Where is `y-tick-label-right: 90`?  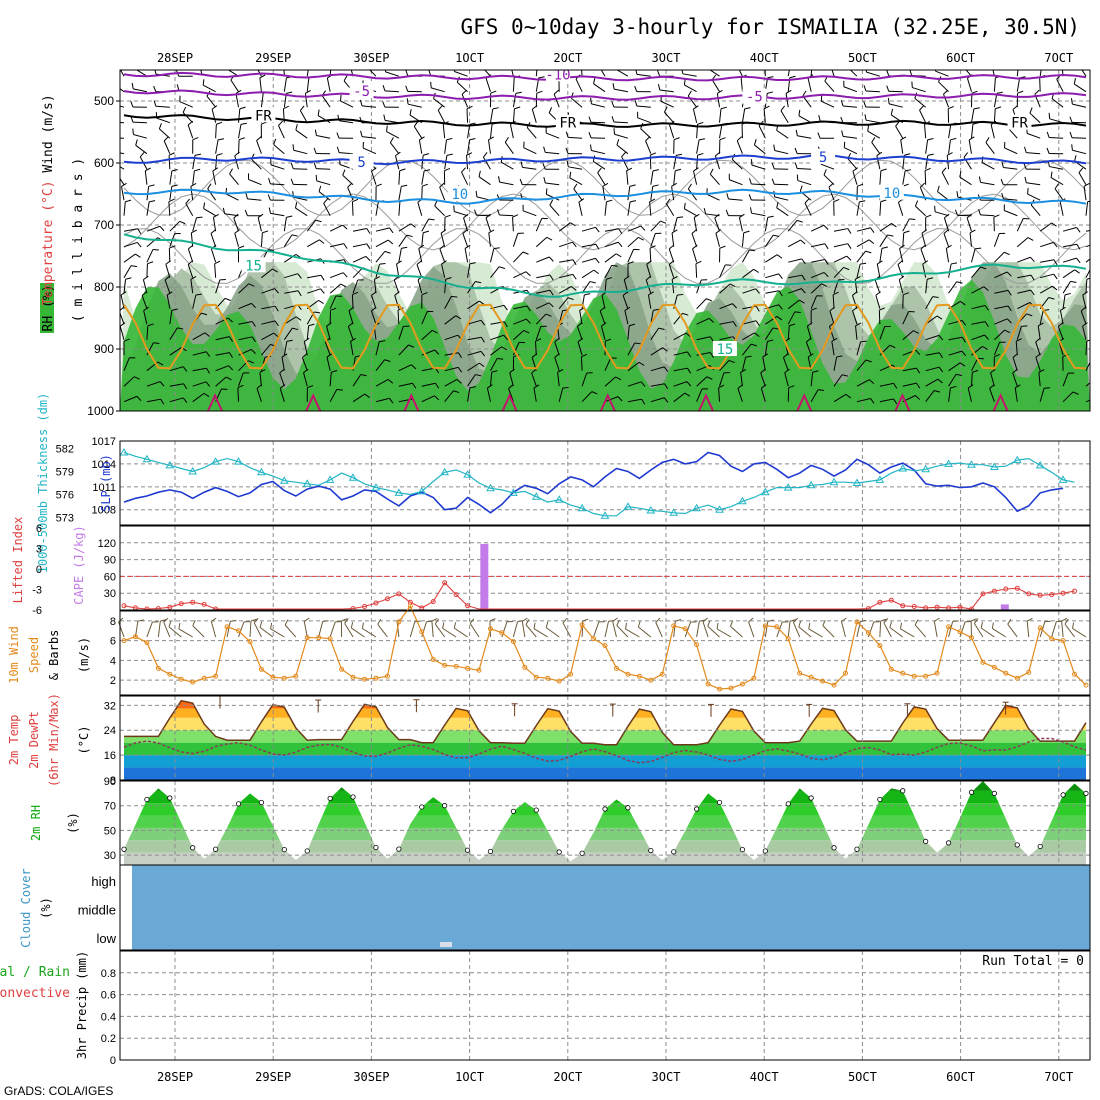 y-tick-label-right: 90 is located at coordinates (110, 561).